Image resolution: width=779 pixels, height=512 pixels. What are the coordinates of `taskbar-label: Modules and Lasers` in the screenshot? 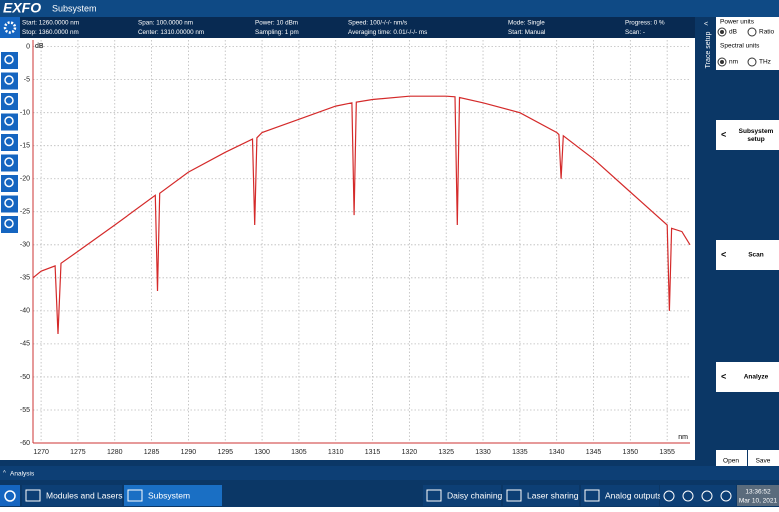 It's located at (84, 495).